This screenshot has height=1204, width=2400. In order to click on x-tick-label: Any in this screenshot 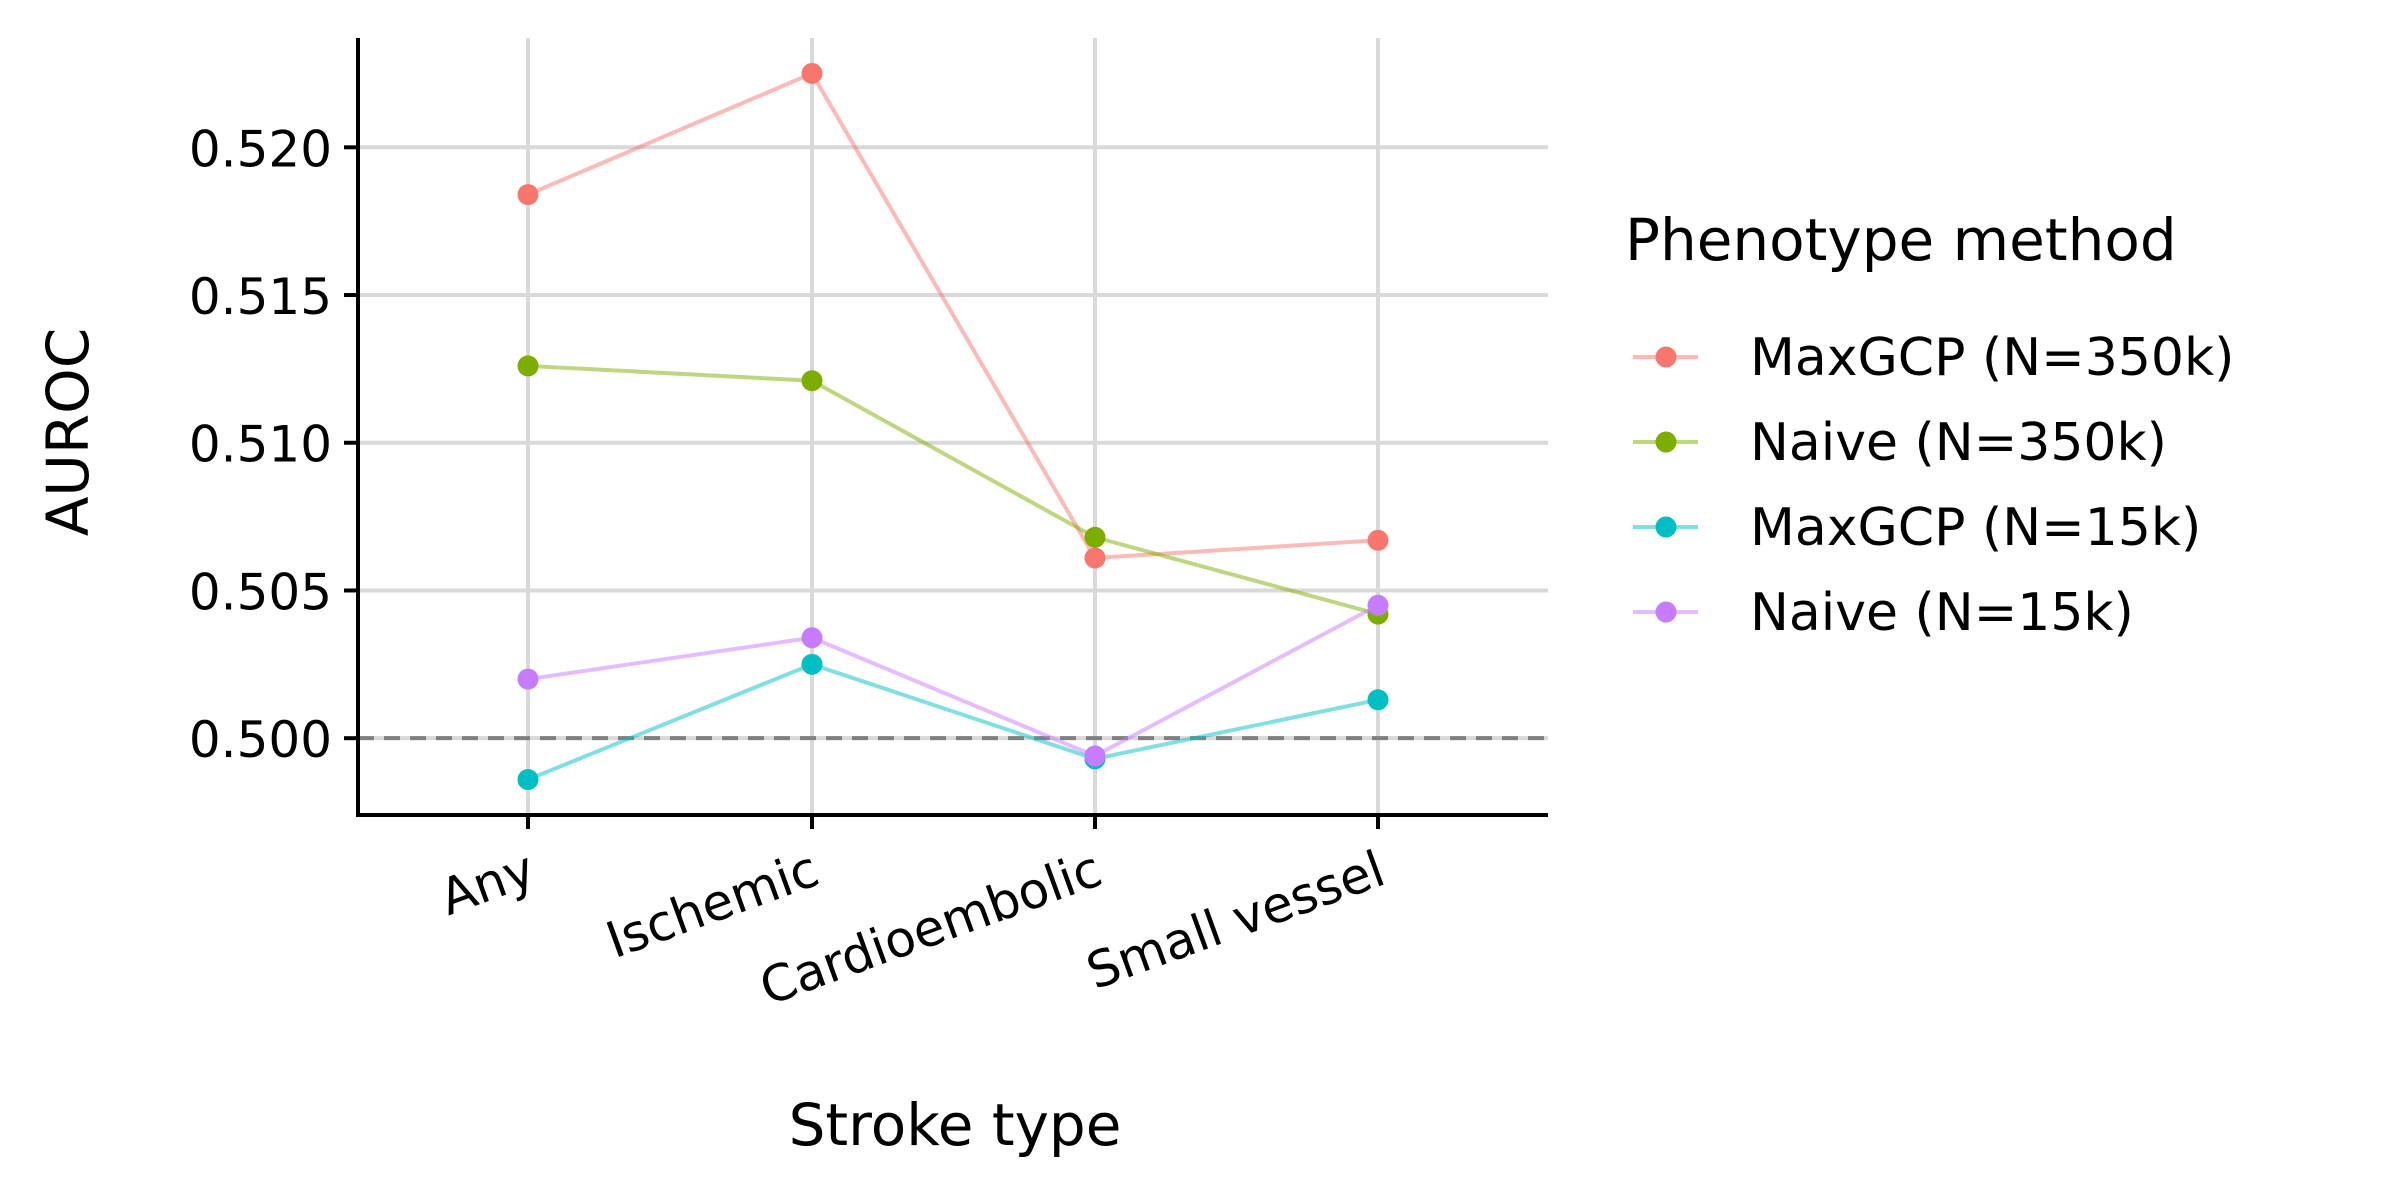, I will do `click(488, 883)`.